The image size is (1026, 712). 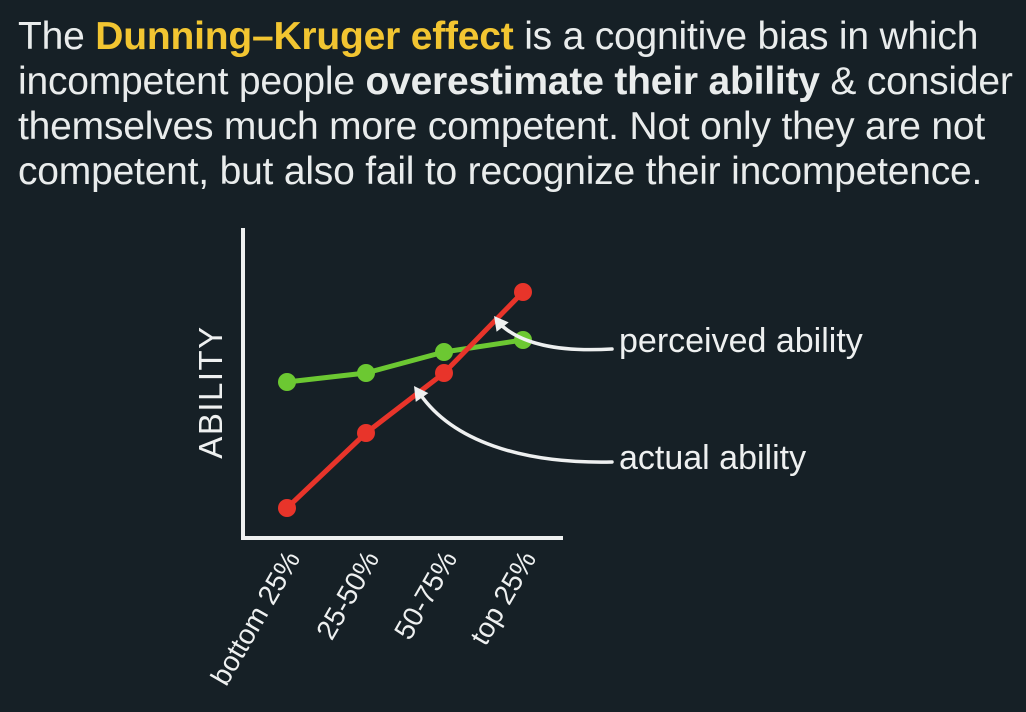 I want to click on series-line-actual-ability, so click(x=405, y=400).